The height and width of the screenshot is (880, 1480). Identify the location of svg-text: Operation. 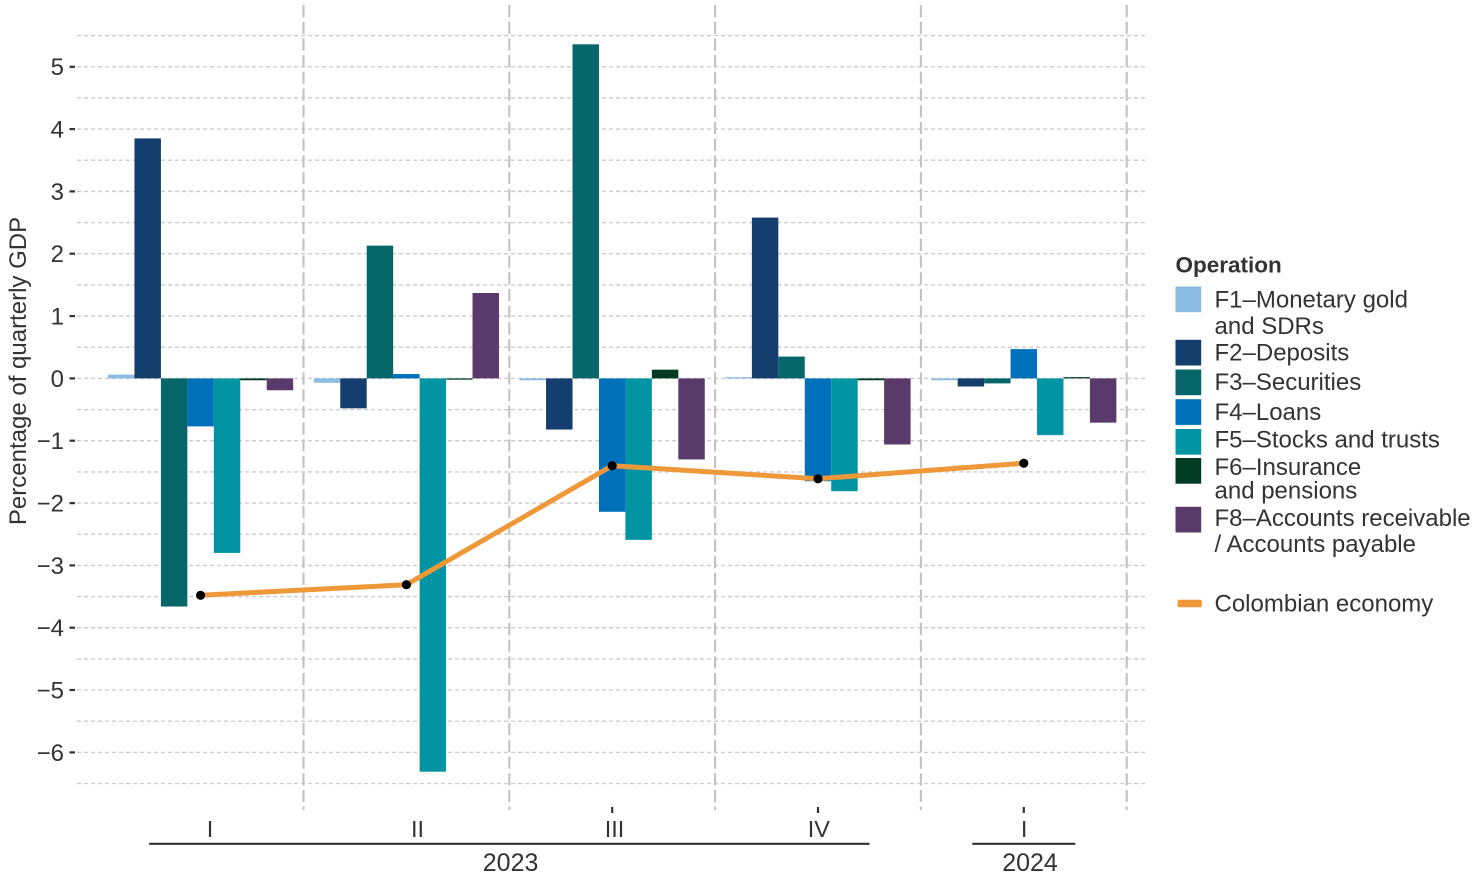
(1229, 265).